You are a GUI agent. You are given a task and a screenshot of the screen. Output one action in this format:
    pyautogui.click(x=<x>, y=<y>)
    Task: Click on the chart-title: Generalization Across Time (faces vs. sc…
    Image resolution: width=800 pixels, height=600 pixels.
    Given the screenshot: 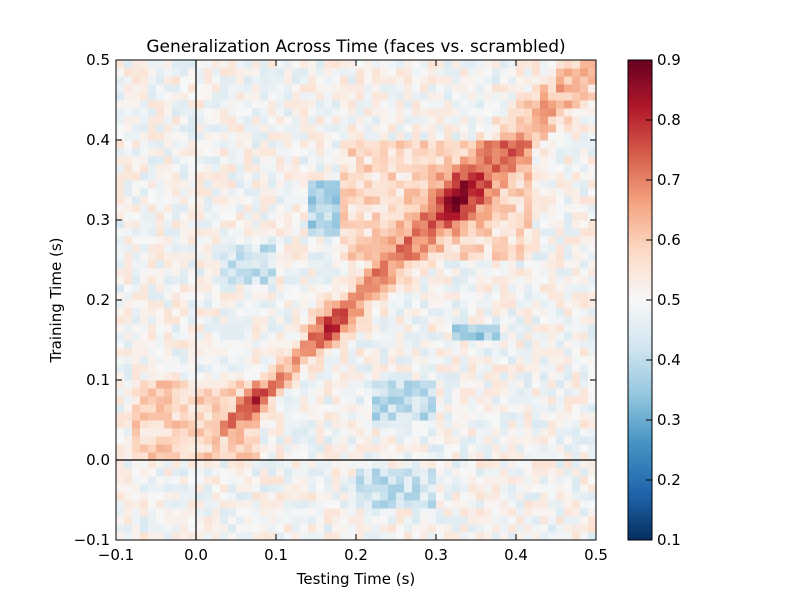 What is the action you would take?
    pyautogui.click(x=355, y=47)
    